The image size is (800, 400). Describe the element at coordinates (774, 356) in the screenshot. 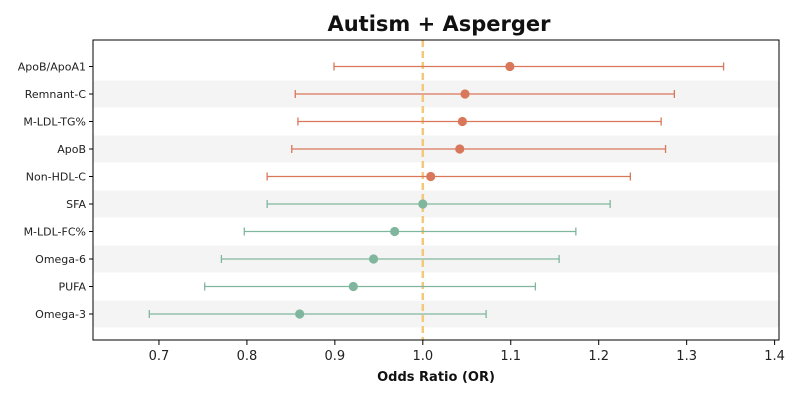

I see `x-tick-label: 1.4` at that location.